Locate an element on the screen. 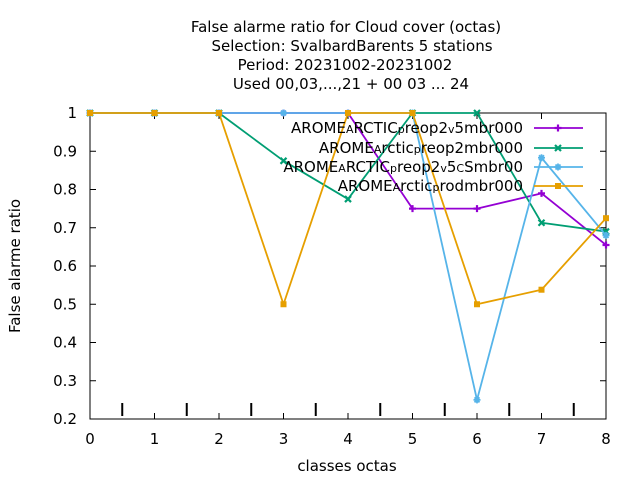 The width and height of the screenshot is (640, 480). y-tick-label-7: 0.9 is located at coordinates (65, 151).